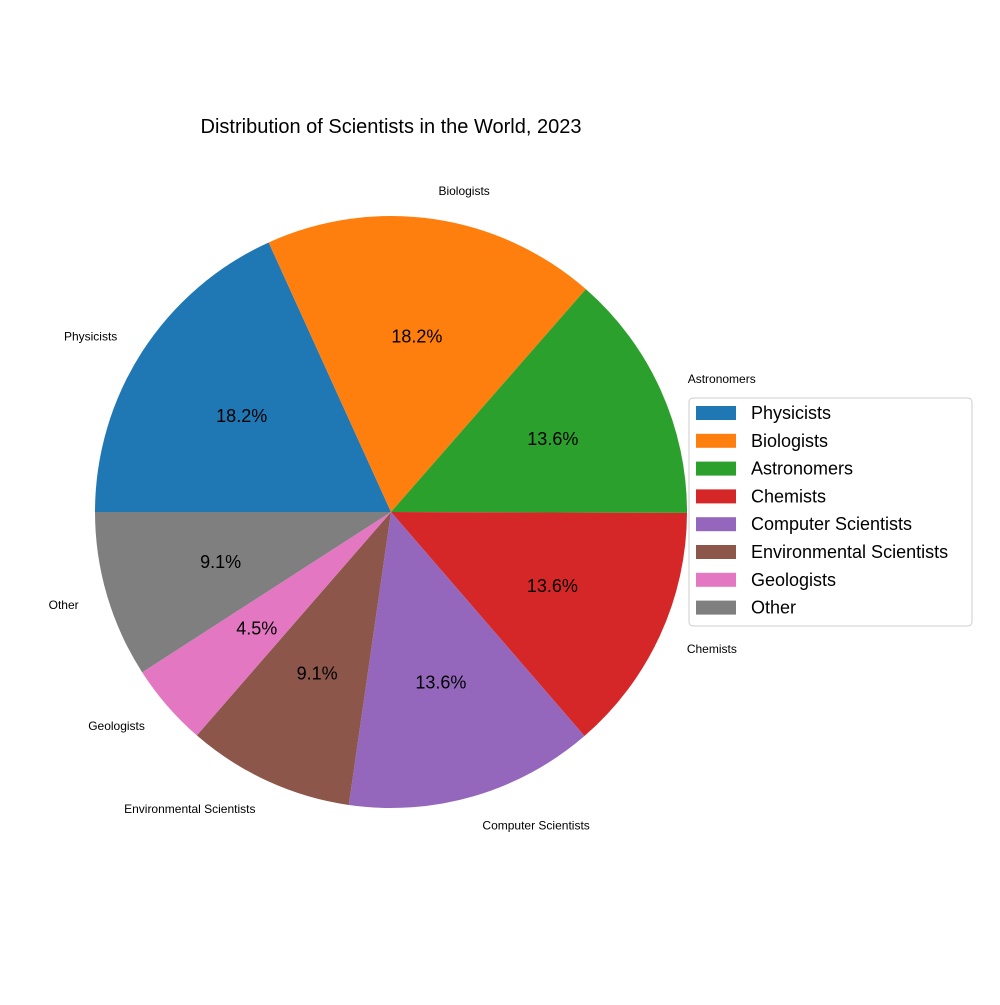 The image size is (1000, 1005). I want to click on percentage-labels: 18.2% 18.2% 13.6% 13.6% 13.6% 9.1% 4.5% 9.1%, so click(389, 509).